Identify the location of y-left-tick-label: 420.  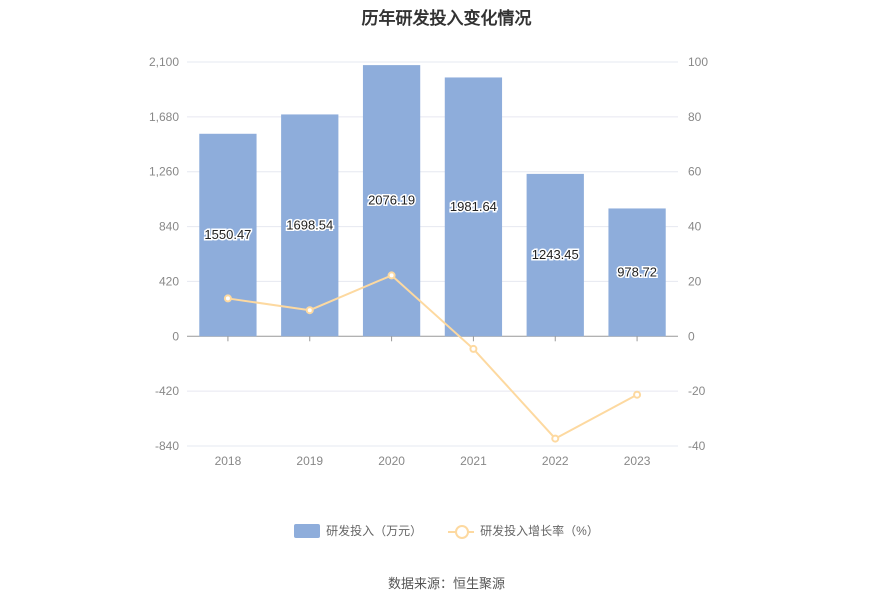
(169, 281).